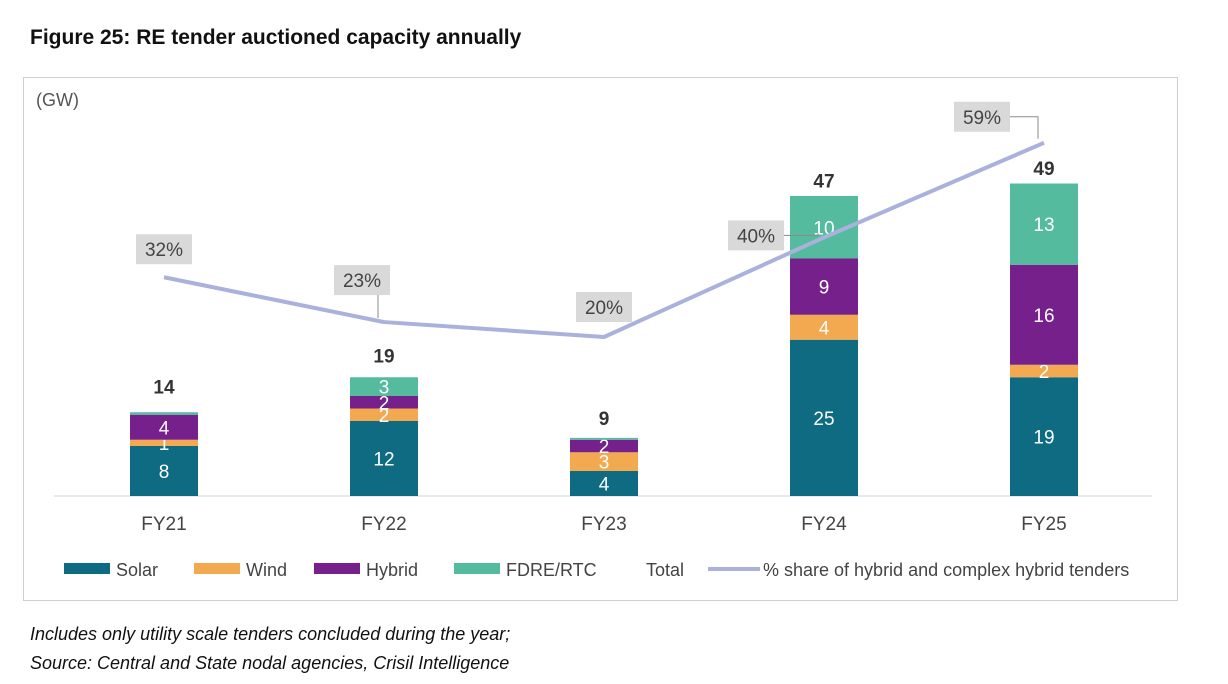 Image resolution: width=1228 pixels, height=684 pixels. I want to click on legend-label-total: Total, so click(665, 570).